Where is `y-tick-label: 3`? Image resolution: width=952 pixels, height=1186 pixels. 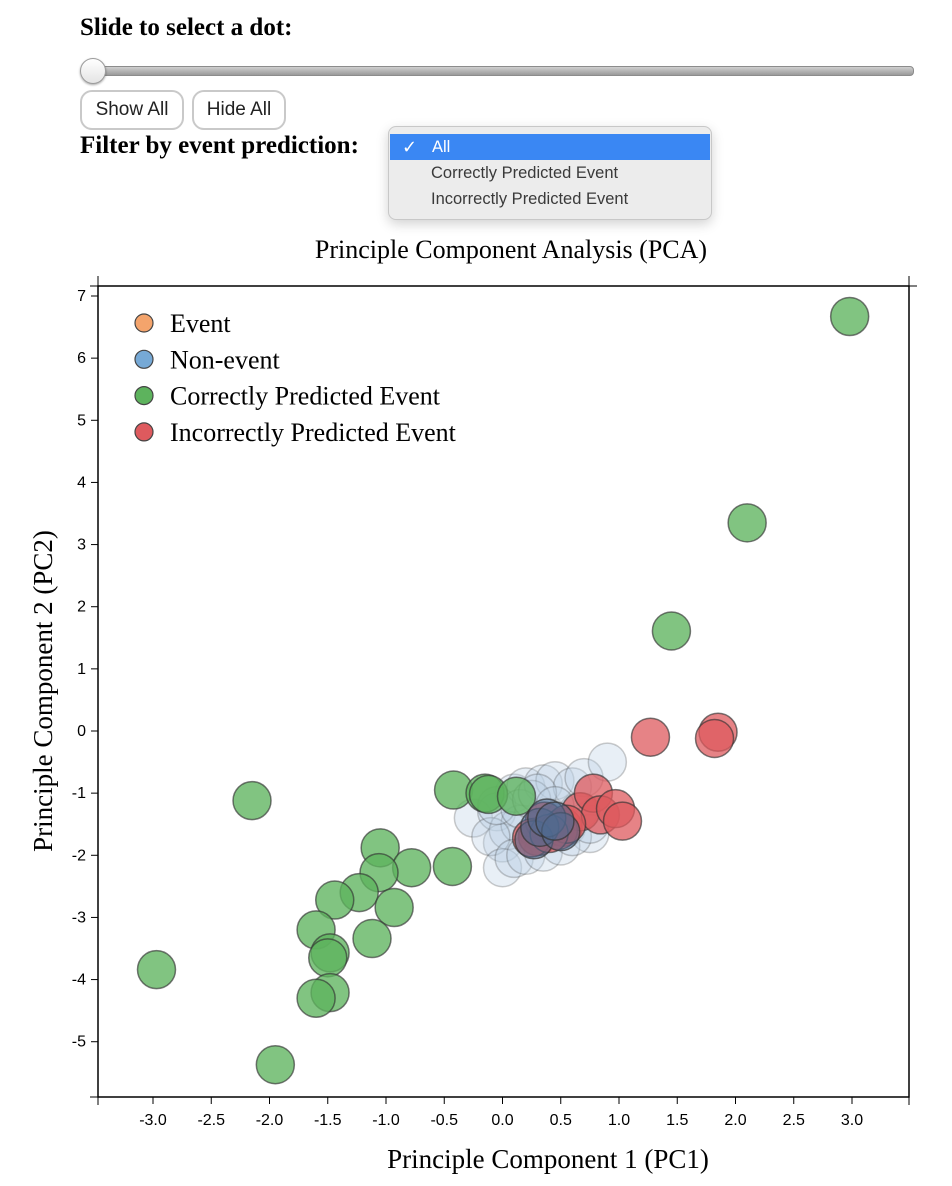 y-tick-label: 3 is located at coordinates (81, 545).